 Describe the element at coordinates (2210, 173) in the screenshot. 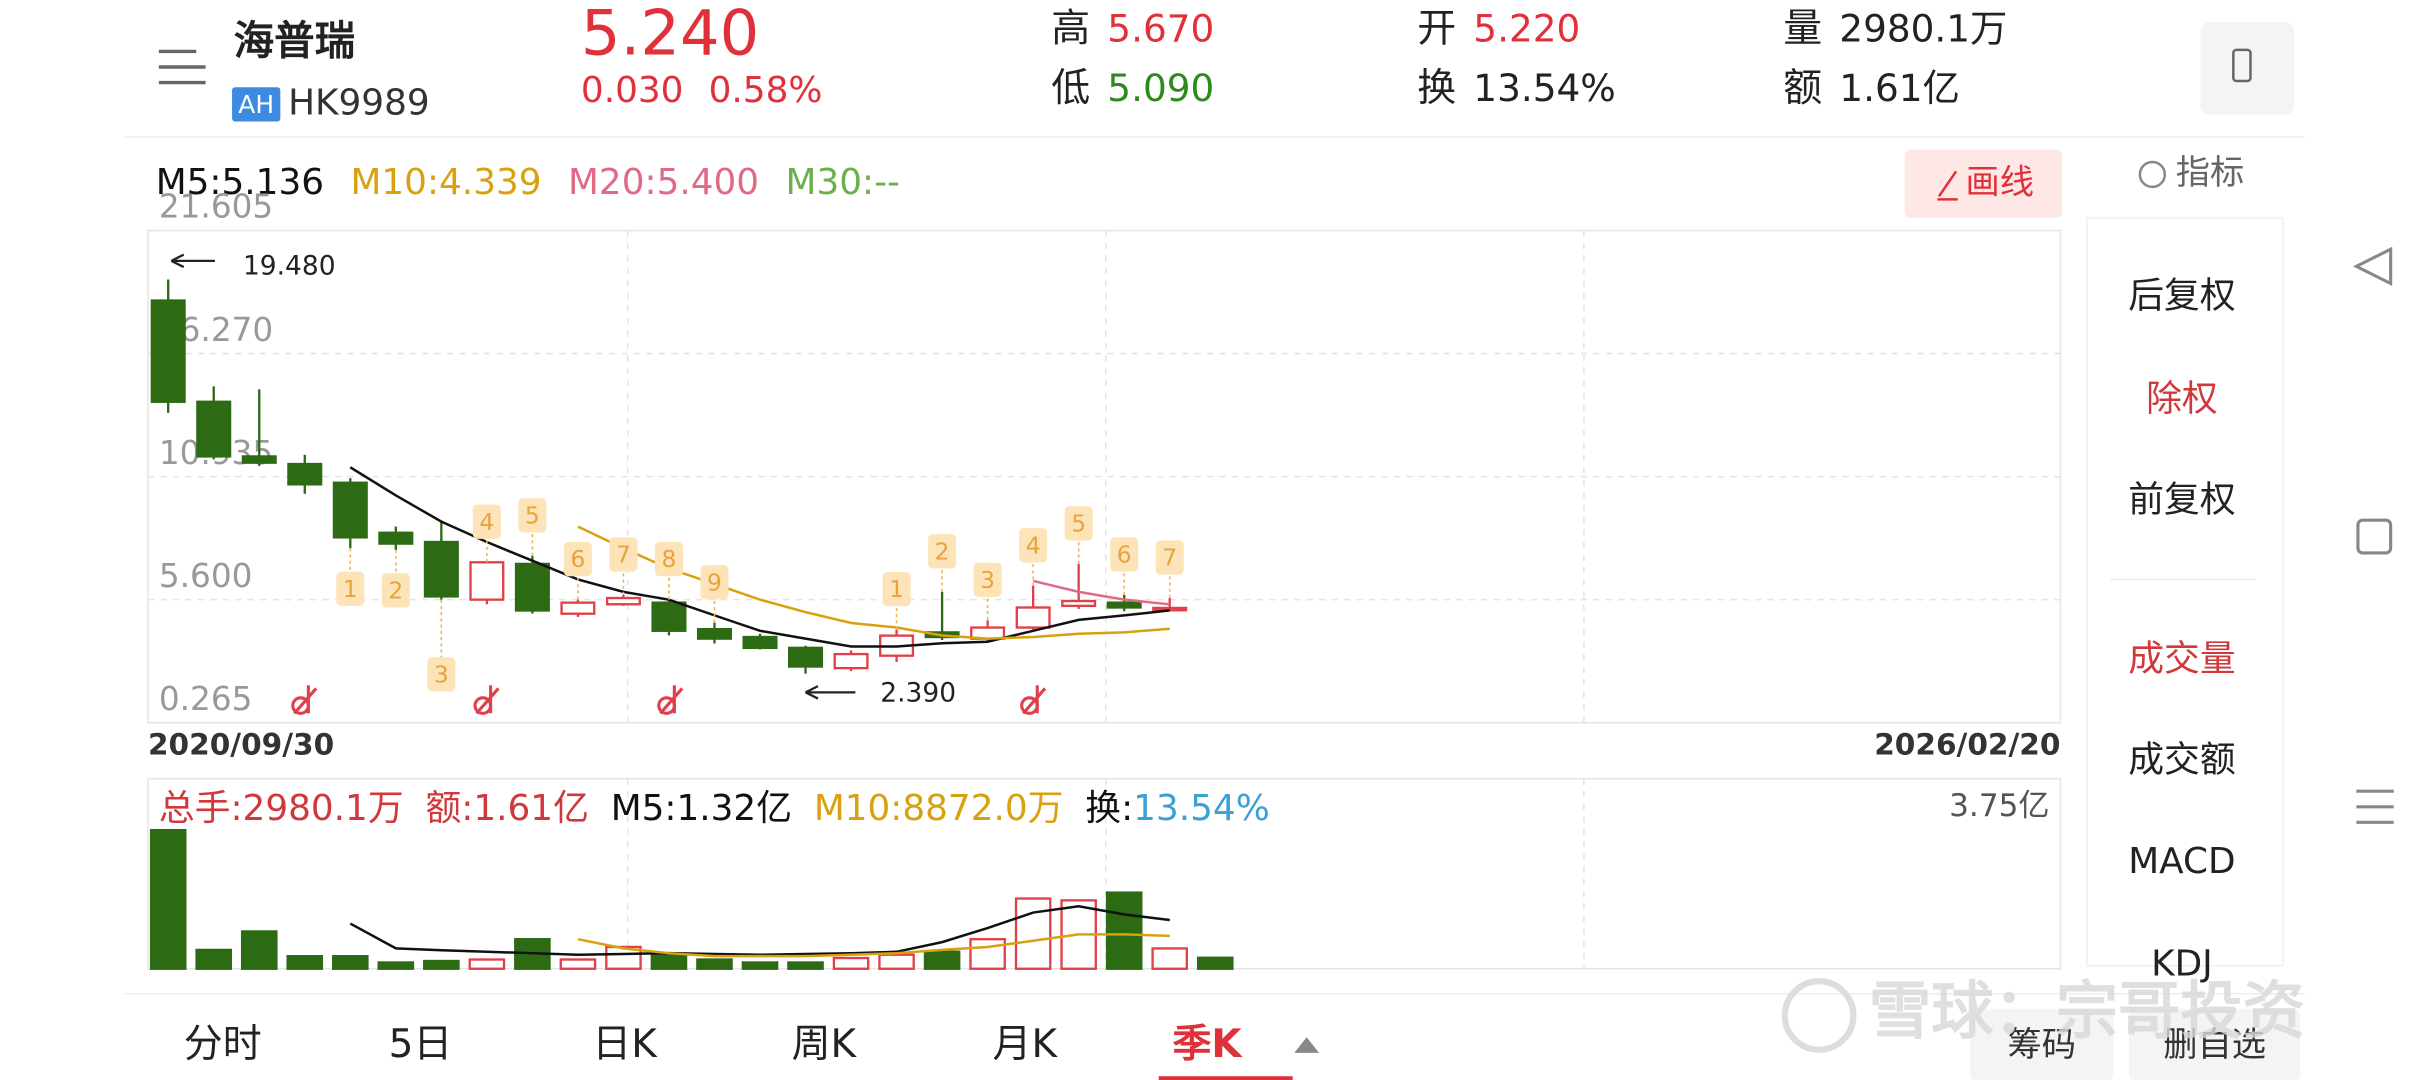

I see `indicator-label: 指标` at that location.